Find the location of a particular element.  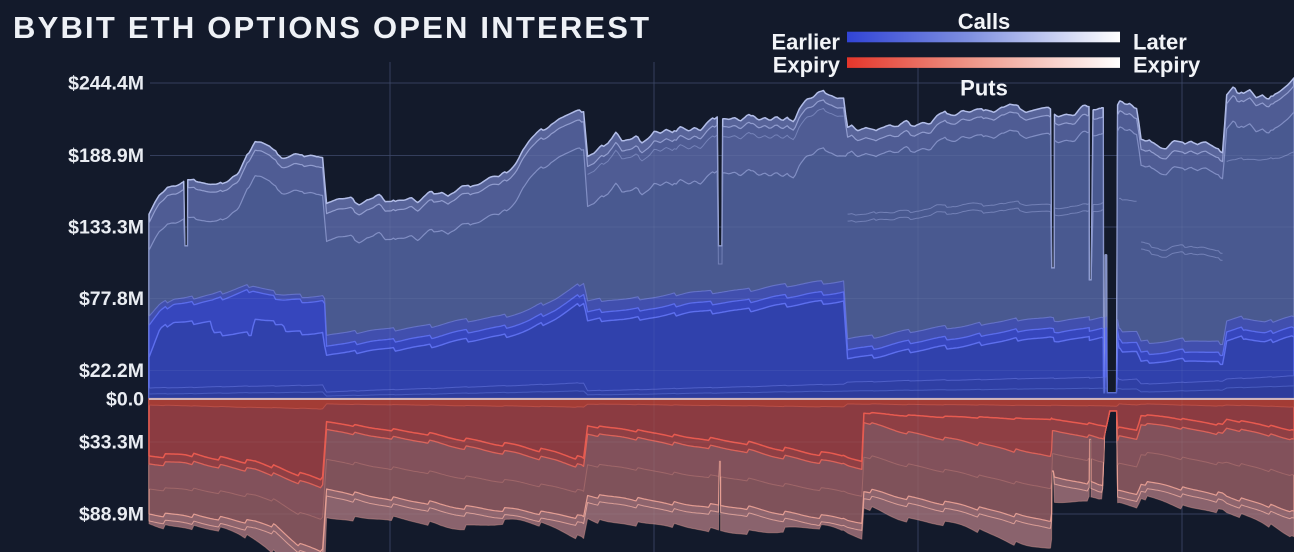

svg-text: $88.9M is located at coordinates (111, 515).